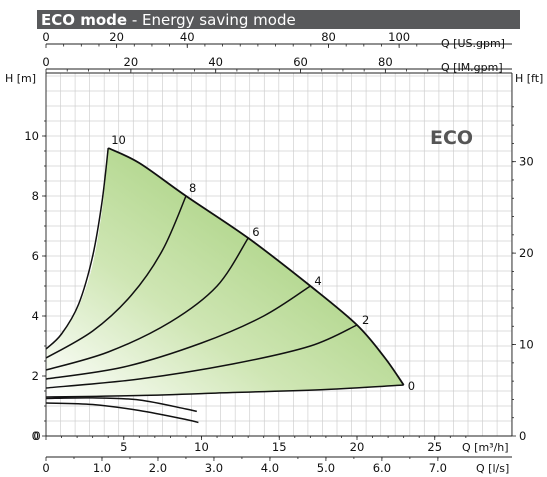 Image resolution: width=547 pixels, height=477 pixels. What do you see at coordinates (131, 62) in the screenshot?
I see `im-gpm-tick-20: 20` at bounding box center [131, 62].